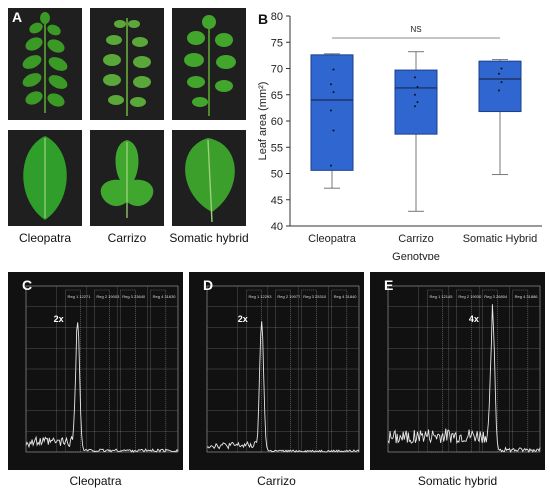  Describe the element at coordinates (470, 296) in the screenshot. I see `region-label: Reg 2 19030` at that location.